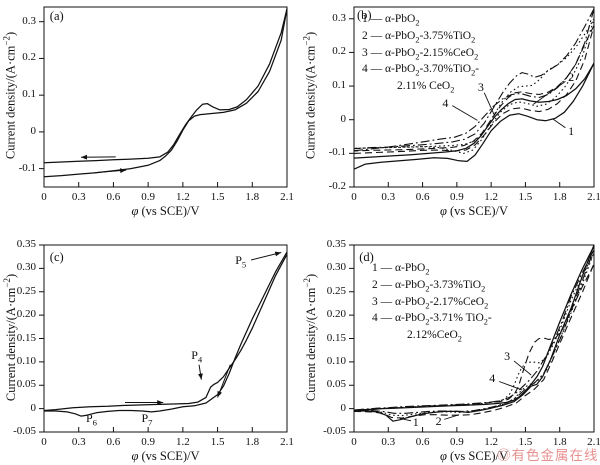 Image resolution: width=600 pixels, height=465 pixels. What do you see at coordinates (337, 186) in the screenshot?
I see `y-tick-label: -0.2` at bounding box center [337, 186].